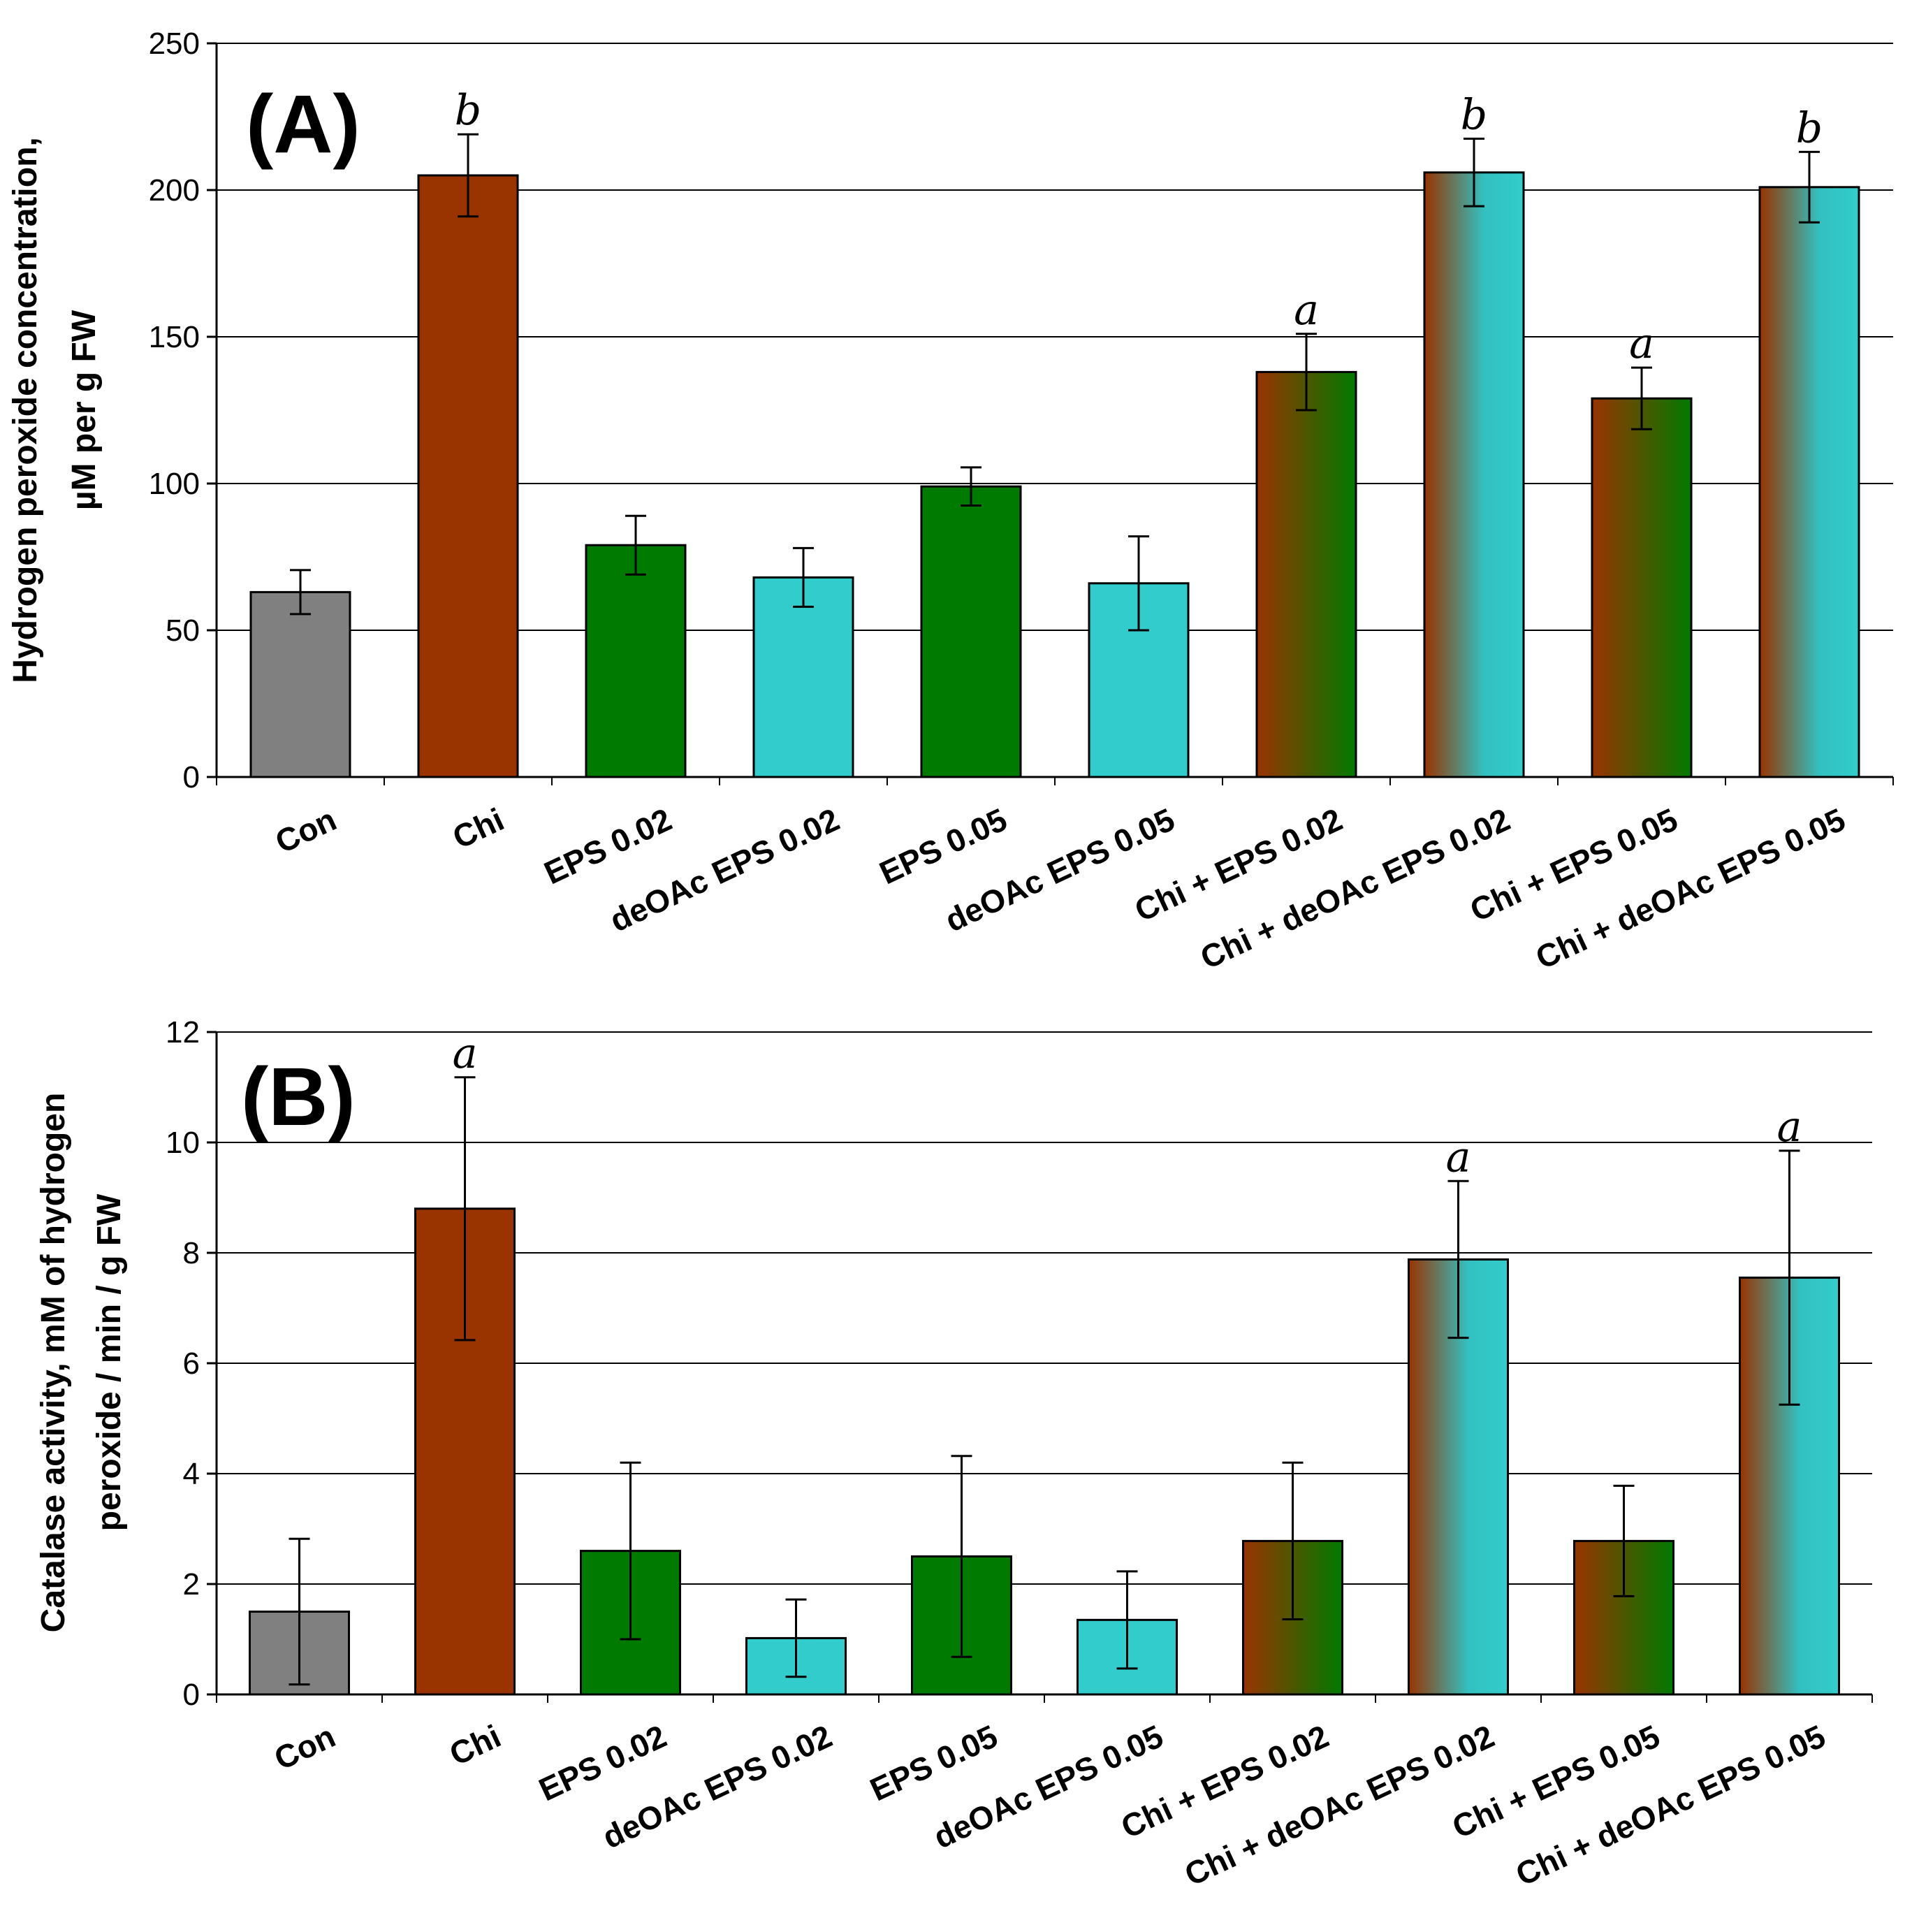  I want to click on a-category-label: Chi, so click(478, 828).